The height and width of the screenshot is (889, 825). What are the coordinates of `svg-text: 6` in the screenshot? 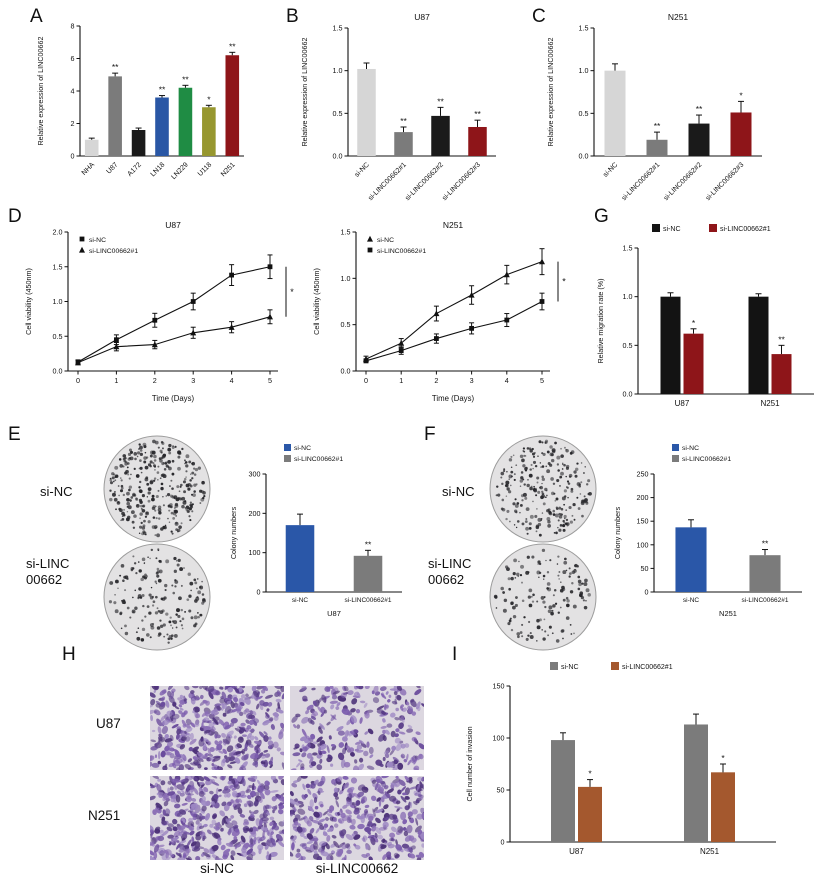 It's located at (73, 58).